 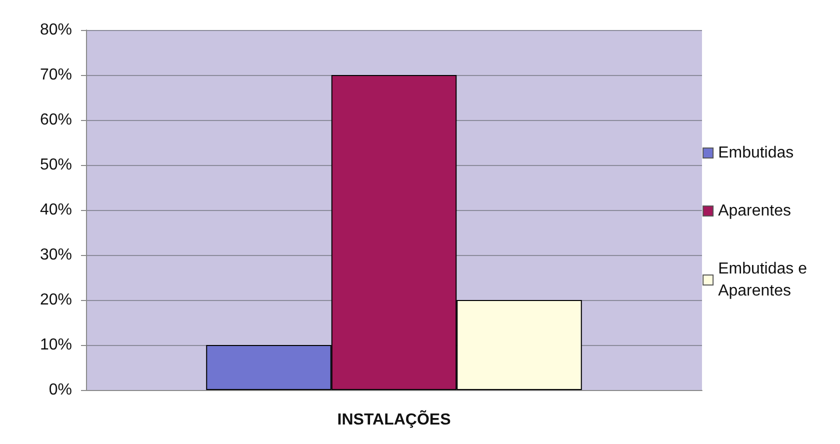 I want to click on x-tick-label: INSTALAÇÕES, so click(x=394, y=419).